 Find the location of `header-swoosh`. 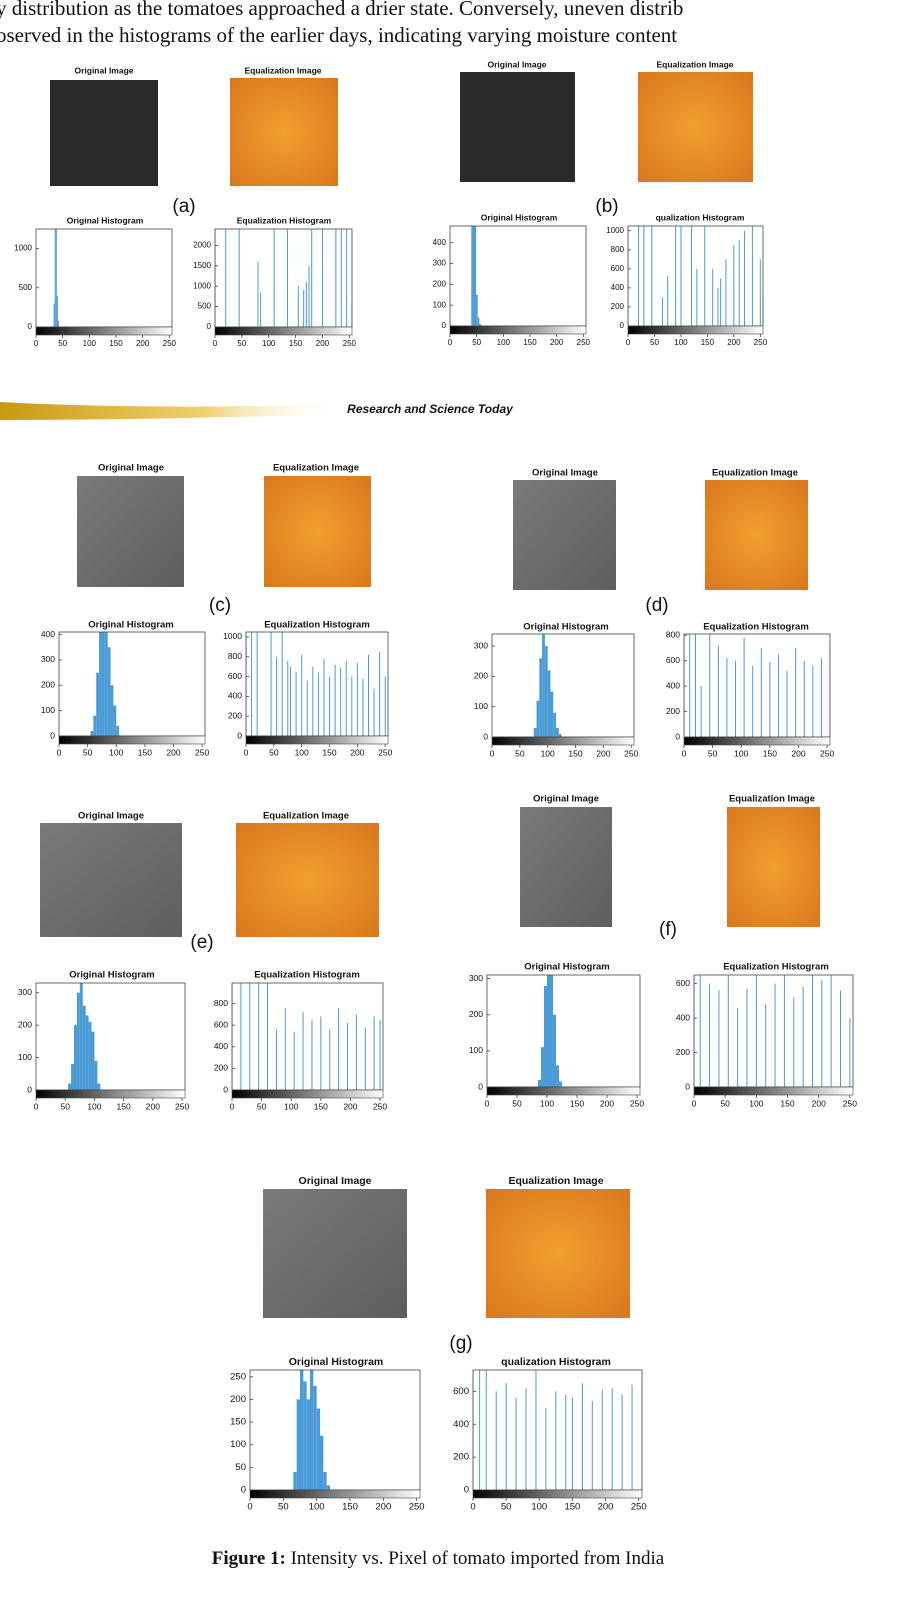

header-swoosh is located at coordinates (170, 411).